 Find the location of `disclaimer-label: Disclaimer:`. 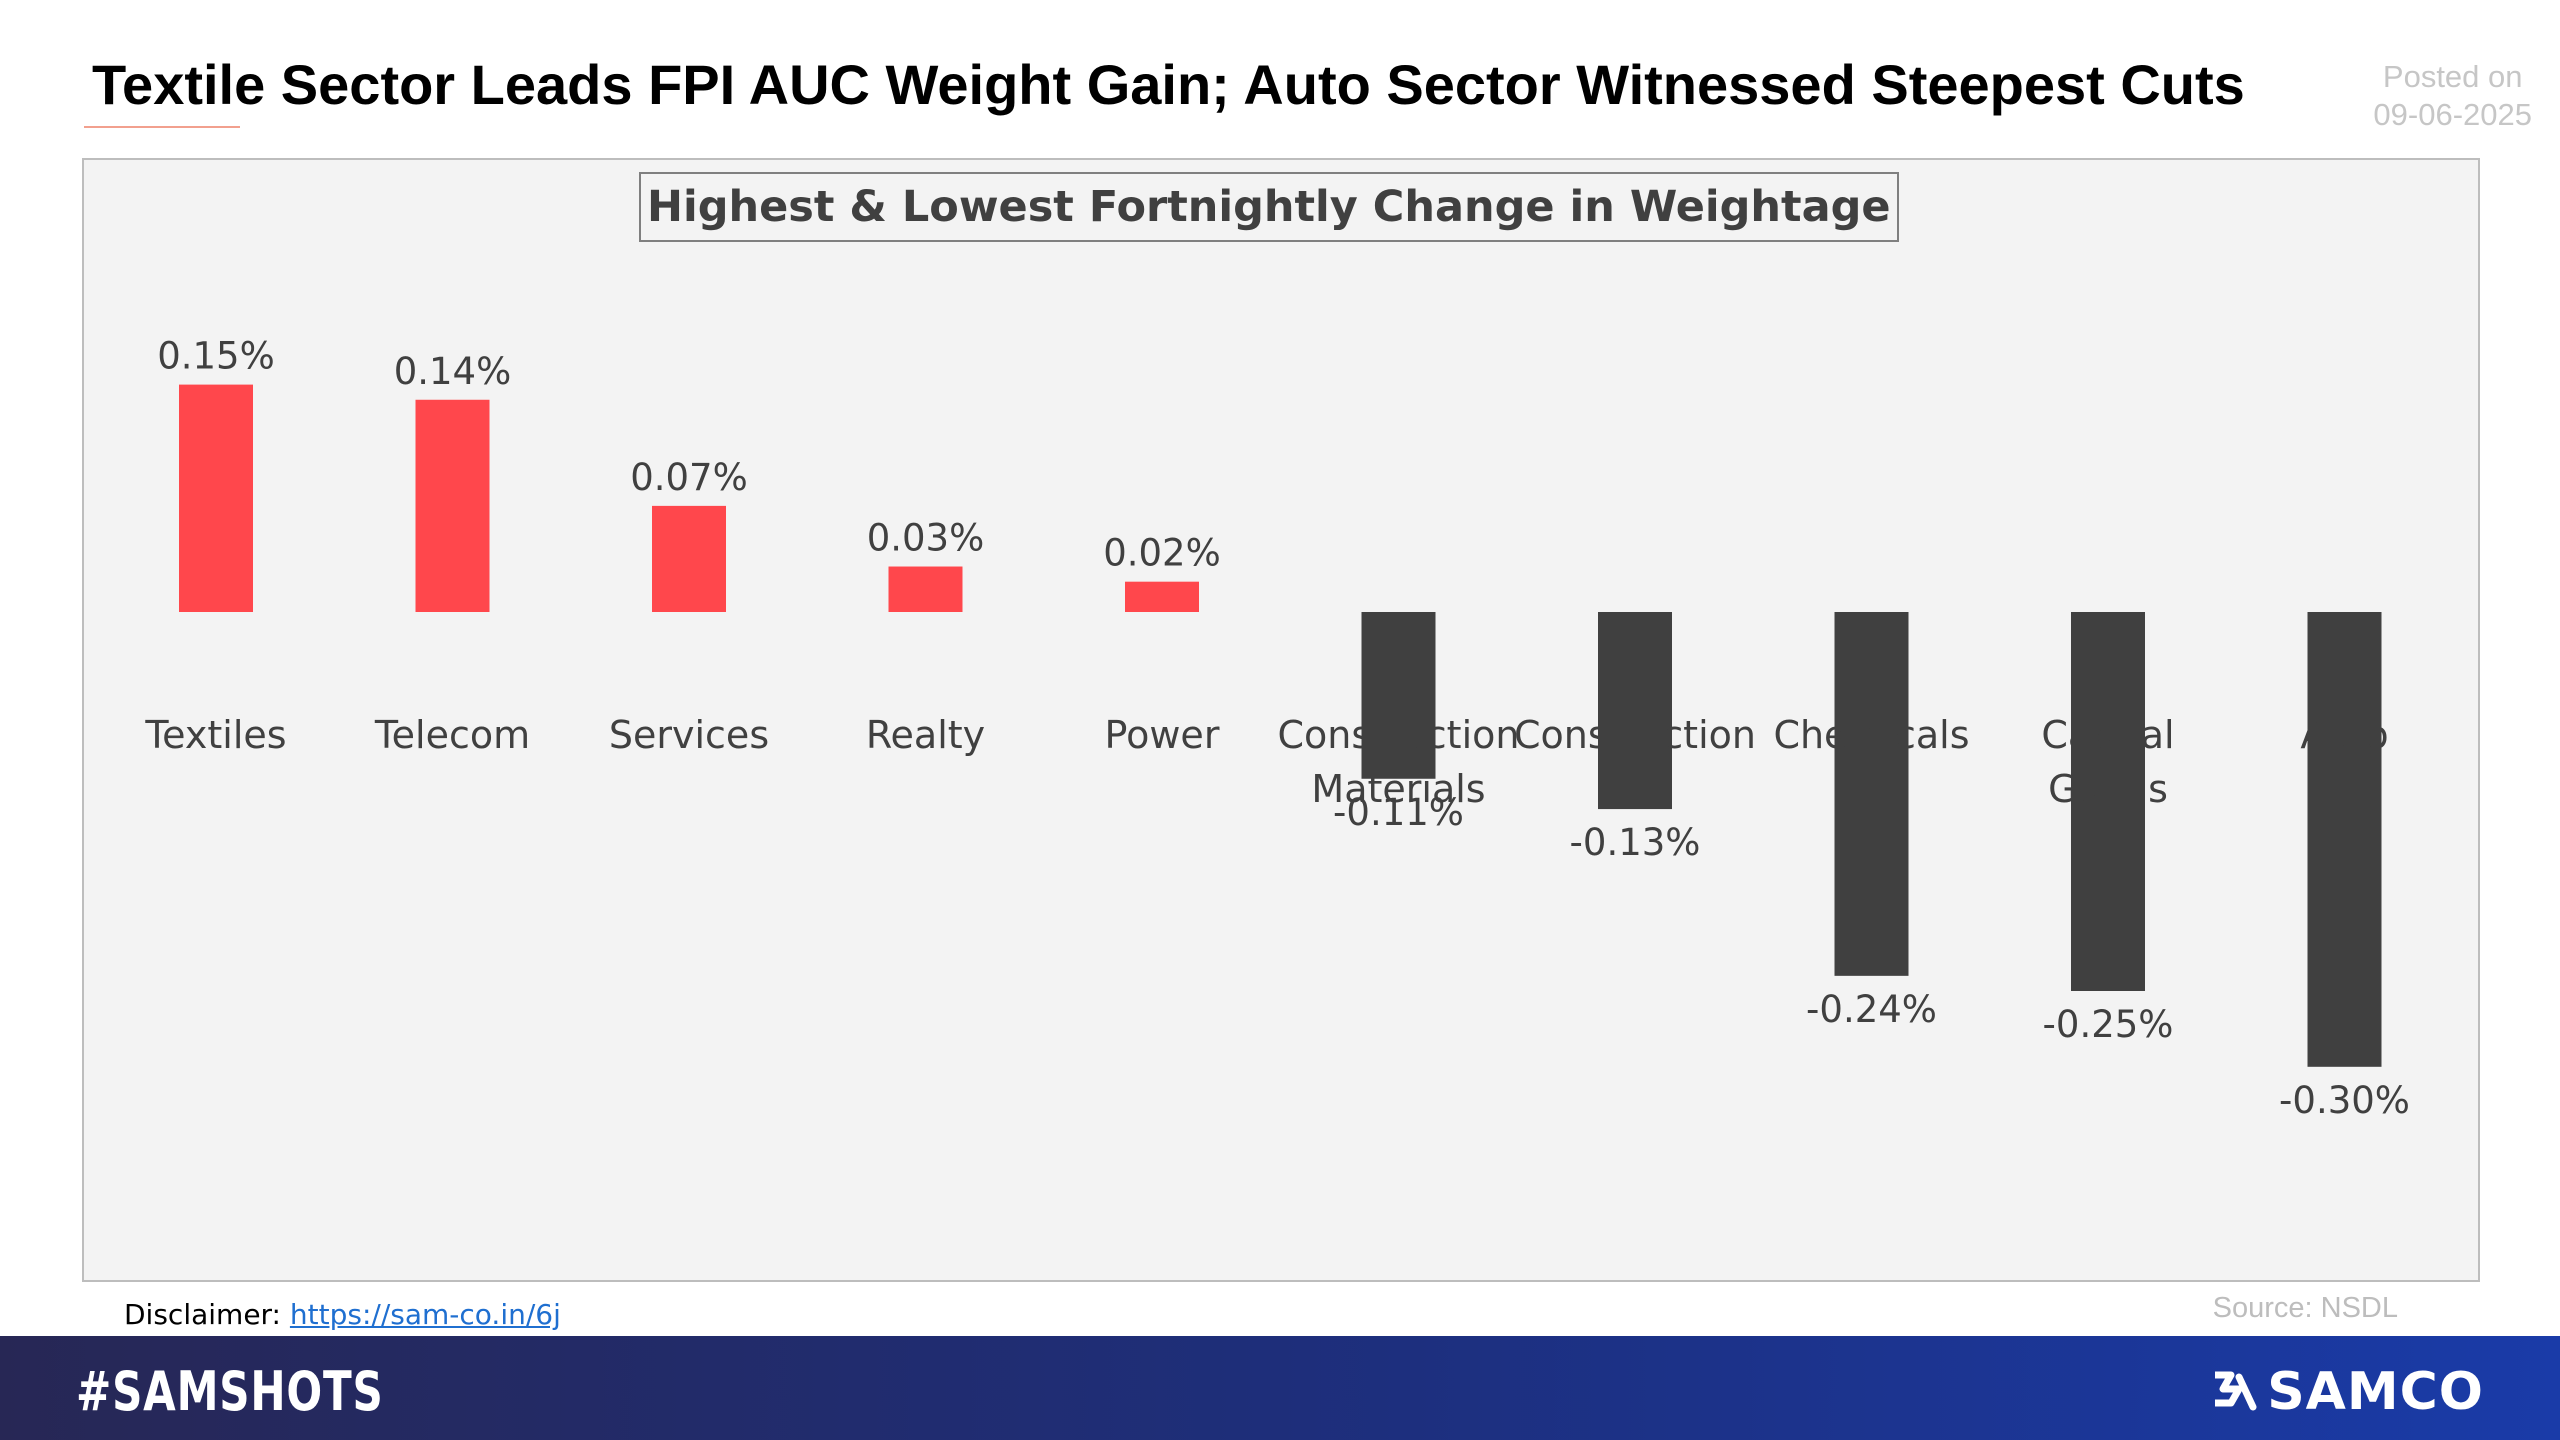

disclaimer-label: Disclaimer: is located at coordinates (202, 1314).